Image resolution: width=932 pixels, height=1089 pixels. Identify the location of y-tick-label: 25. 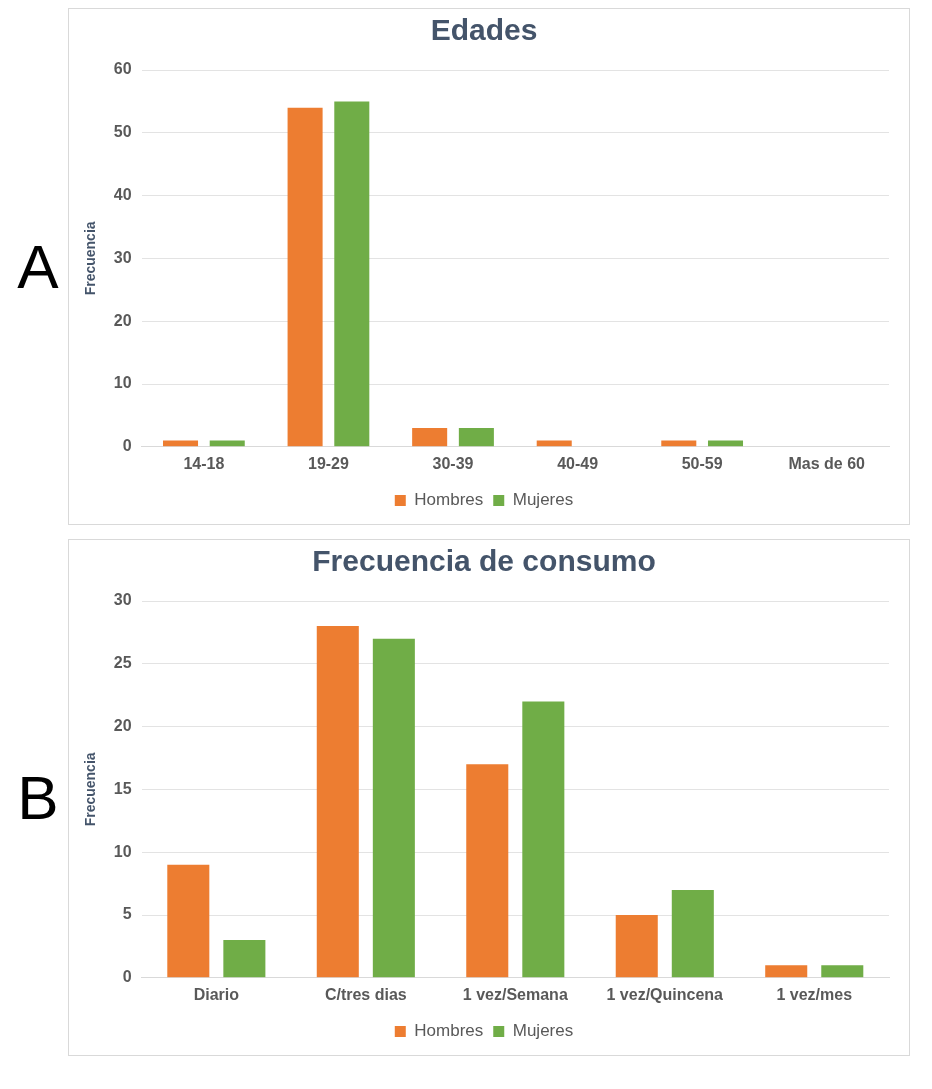
(122, 663).